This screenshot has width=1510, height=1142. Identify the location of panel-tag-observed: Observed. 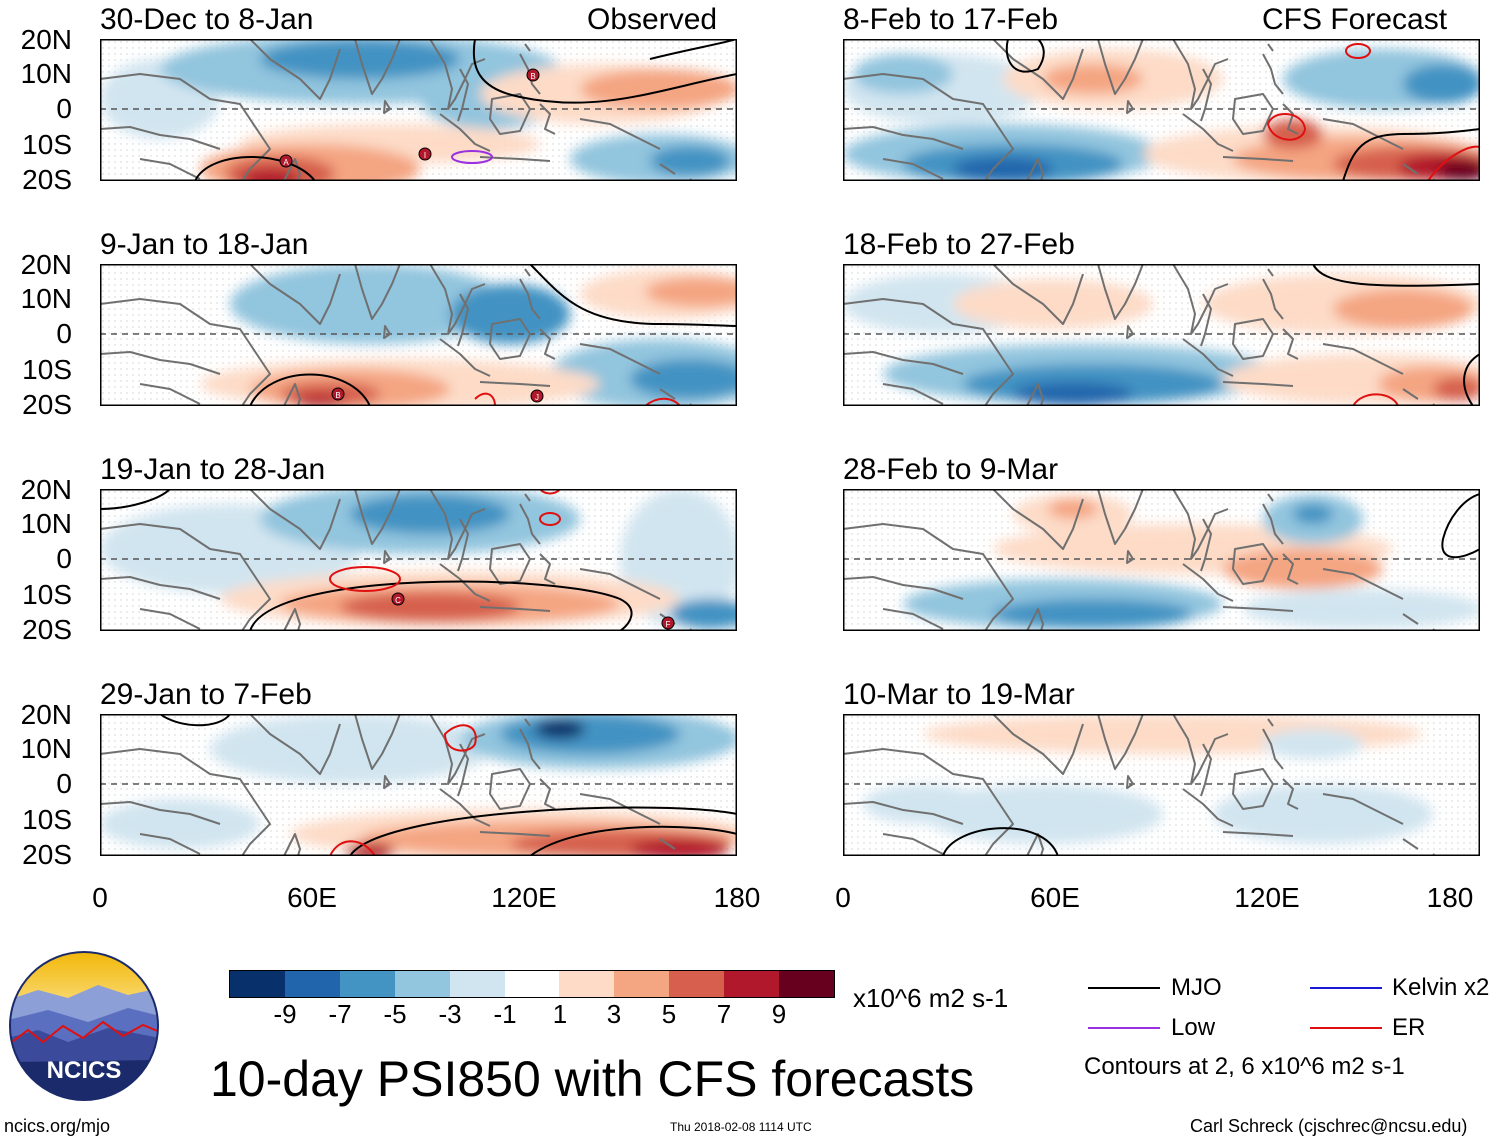
(652, 19).